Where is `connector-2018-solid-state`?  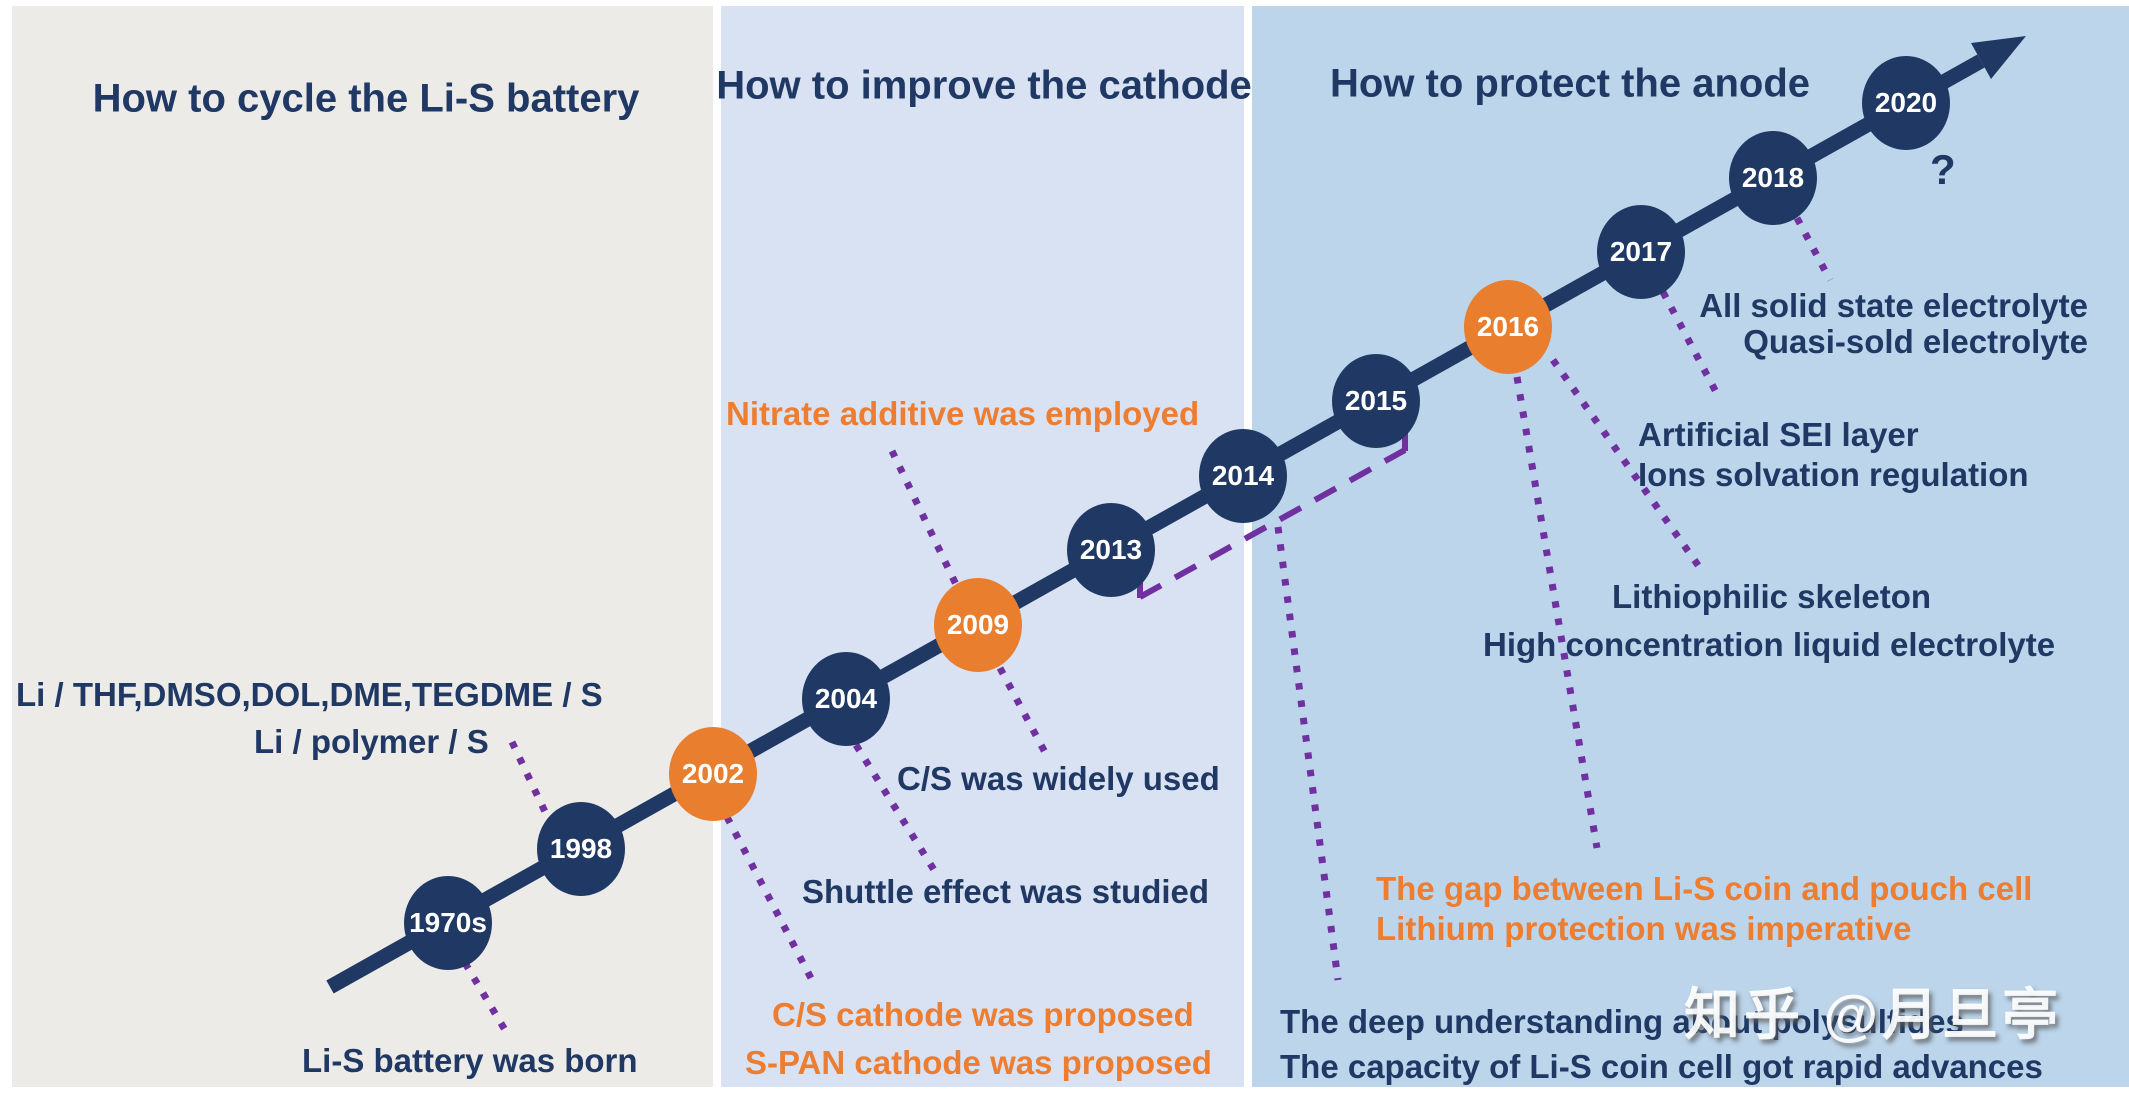
connector-2018-solid-state is located at coordinates (1813, 249).